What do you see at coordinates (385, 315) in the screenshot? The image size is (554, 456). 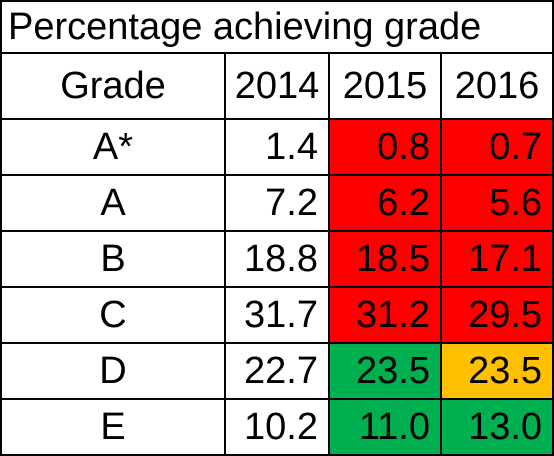 I see `value-2015: 31.2` at bounding box center [385, 315].